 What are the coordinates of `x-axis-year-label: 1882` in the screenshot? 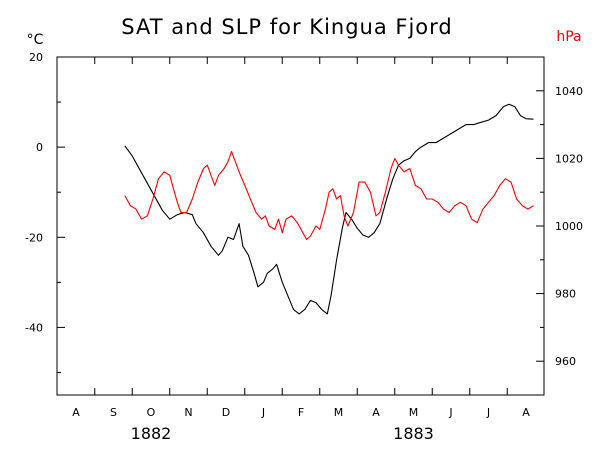 It's located at (151, 433).